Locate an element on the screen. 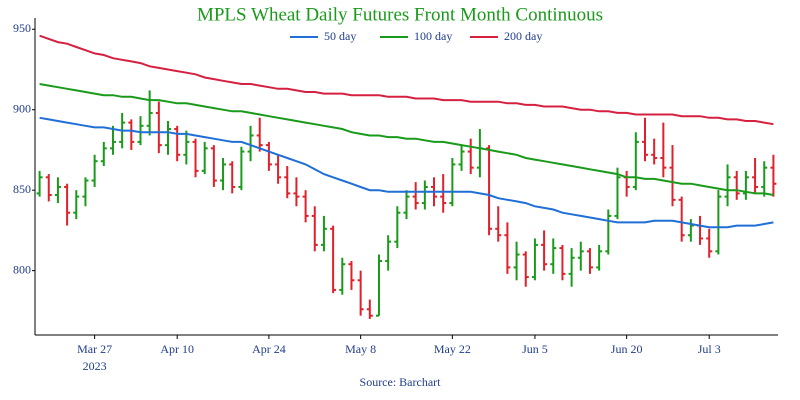  legend-label: 50 day is located at coordinates (340, 36).